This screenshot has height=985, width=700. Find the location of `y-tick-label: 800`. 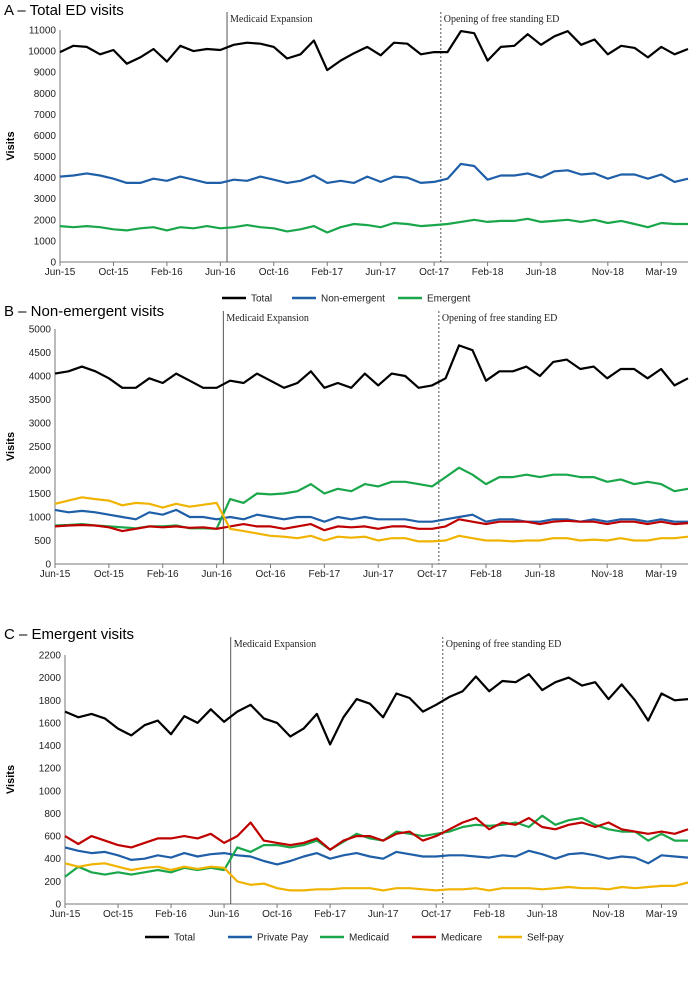

y-tick-label: 800 is located at coordinates (52, 814).